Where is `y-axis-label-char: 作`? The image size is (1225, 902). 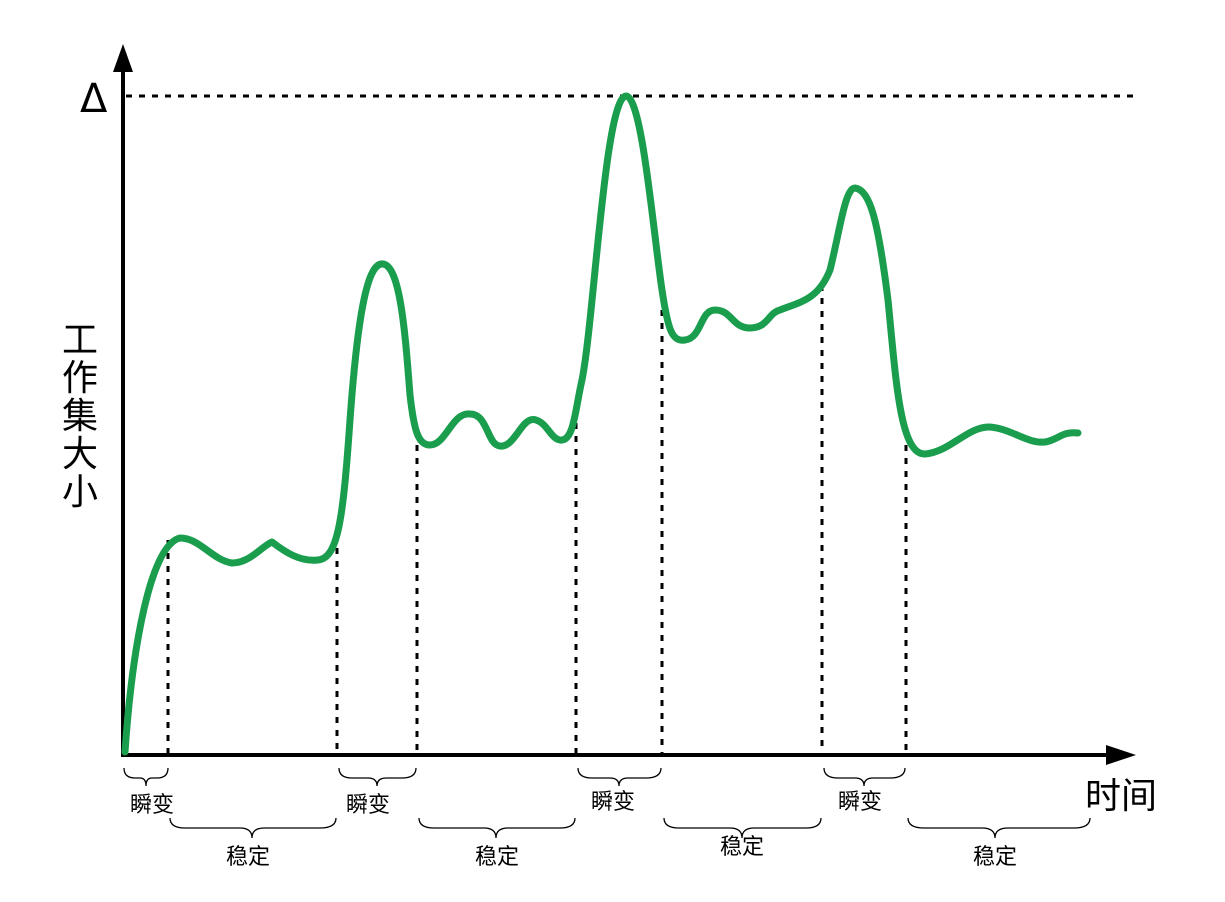
y-axis-label-char: 作 is located at coordinates (80, 378).